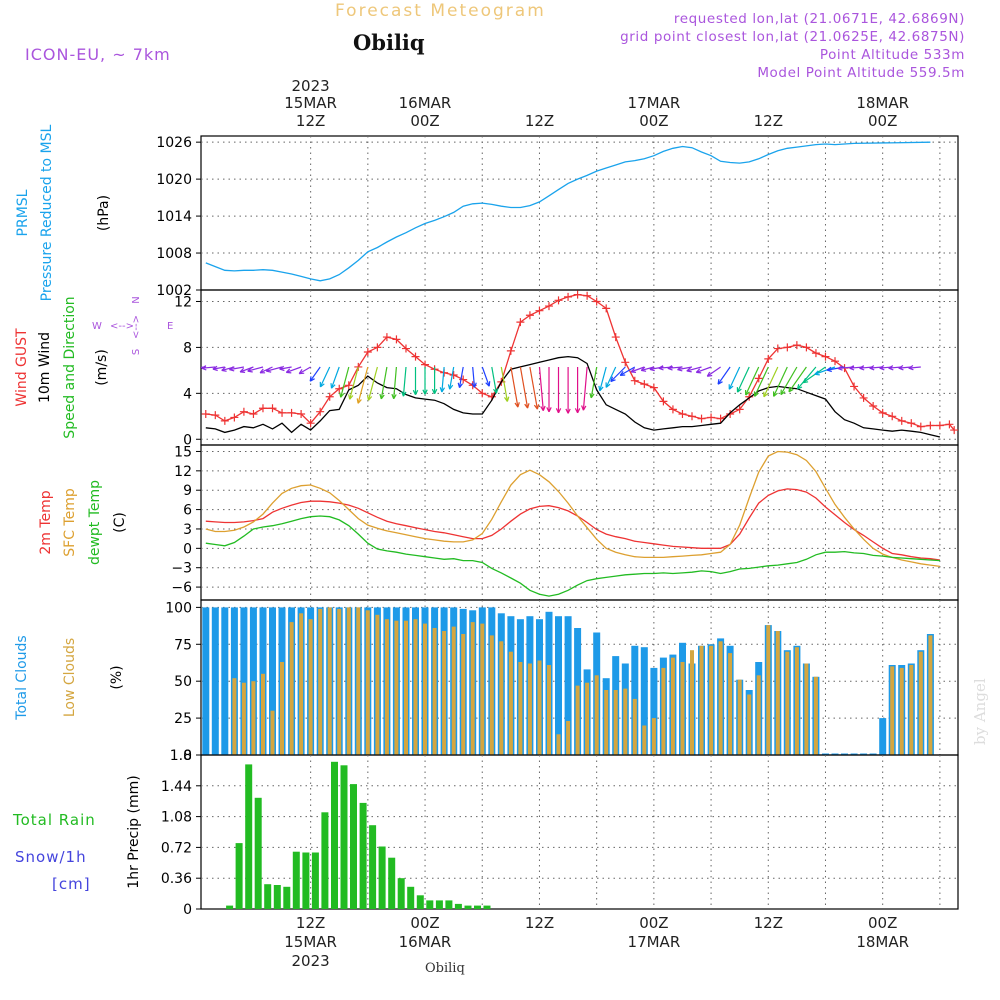 The height and width of the screenshot is (1000, 1000). What do you see at coordinates (104, 213) in the screenshot?
I see `y-axis-label: (hPa)` at bounding box center [104, 213].